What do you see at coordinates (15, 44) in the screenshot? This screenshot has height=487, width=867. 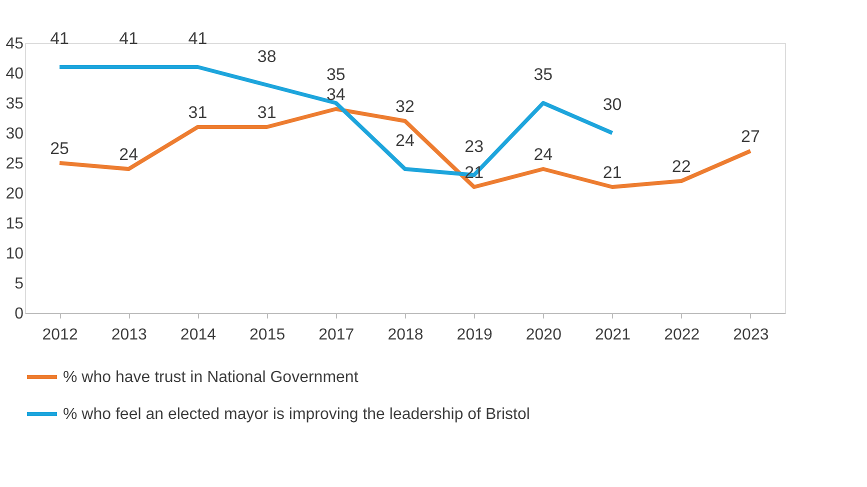 I see `y-tick-label: 45` at bounding box center [15, 44].